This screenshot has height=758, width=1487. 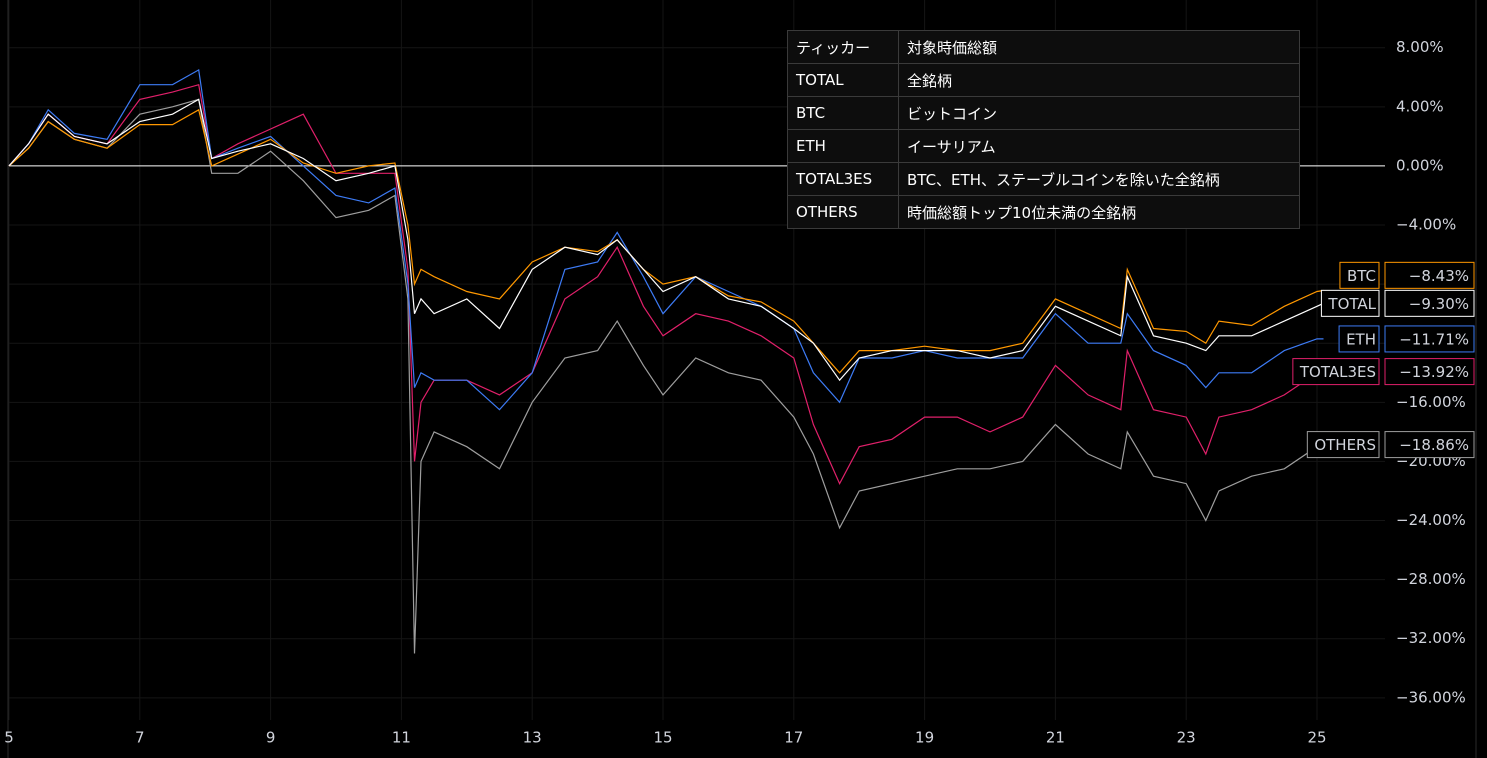 What do you see at coordinates (1434, 372) in the screenshot?
I see `end-label-value: −13.92%` at bounding box center [1434, 372].